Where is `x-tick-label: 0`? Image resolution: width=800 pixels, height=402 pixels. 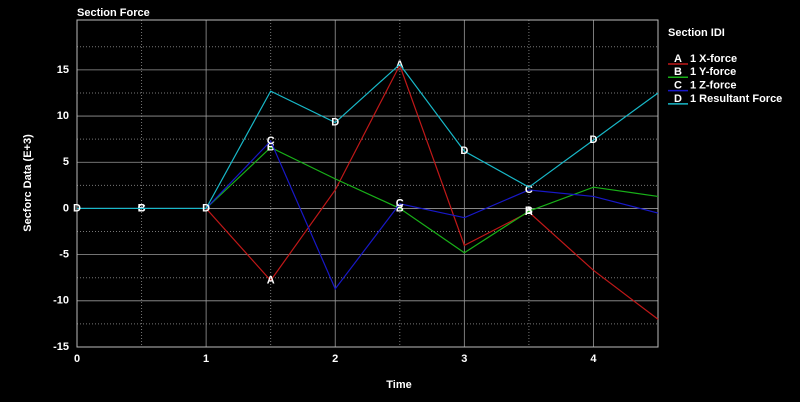 x-tick-label: 0 is located at coordinates (77, 359).